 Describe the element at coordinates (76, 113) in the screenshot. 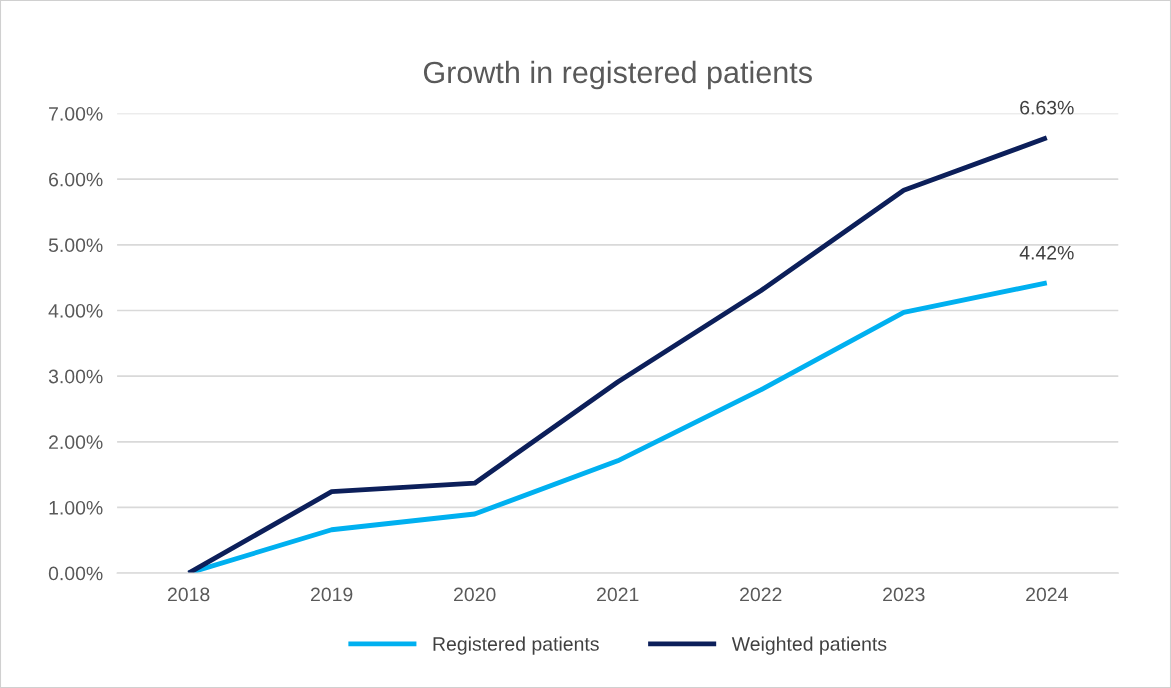

I see `y-tick-label: 7.00%` at that location.